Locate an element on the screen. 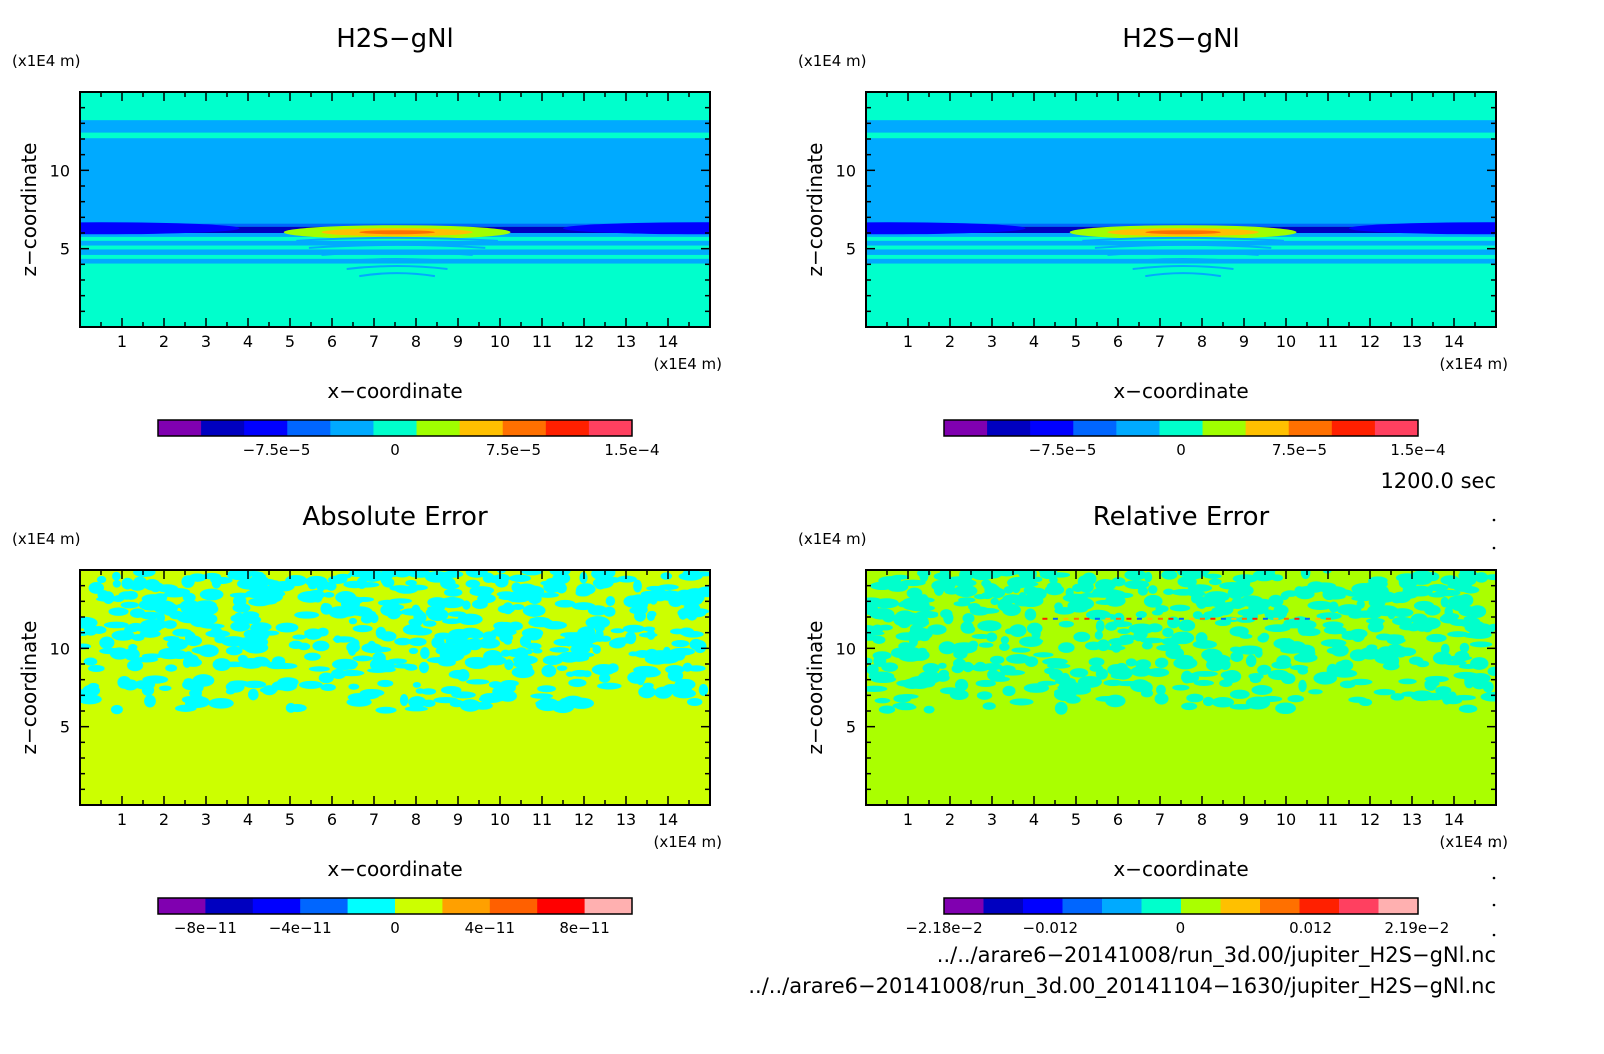 The image size is (1604, 1054). x-tick-label: 10 is located at coordinates (1286, 341).